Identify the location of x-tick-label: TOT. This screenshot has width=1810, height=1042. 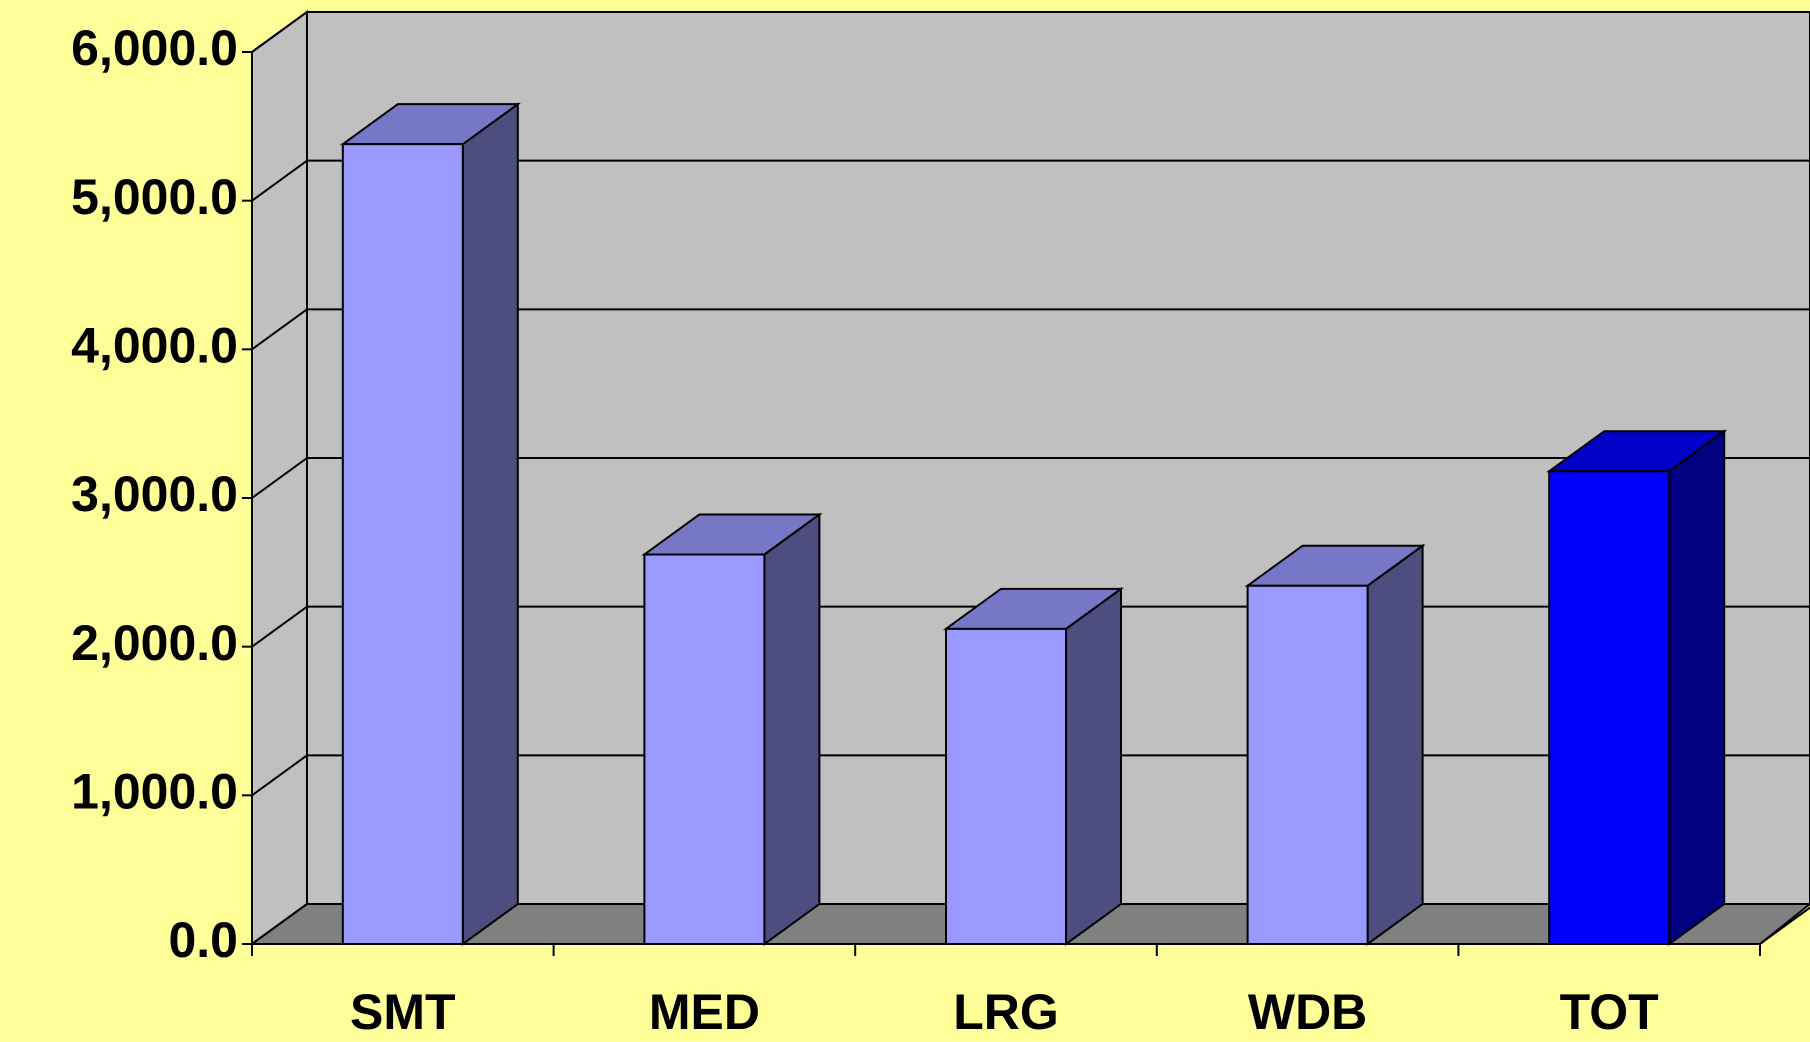
(1609, 1012).